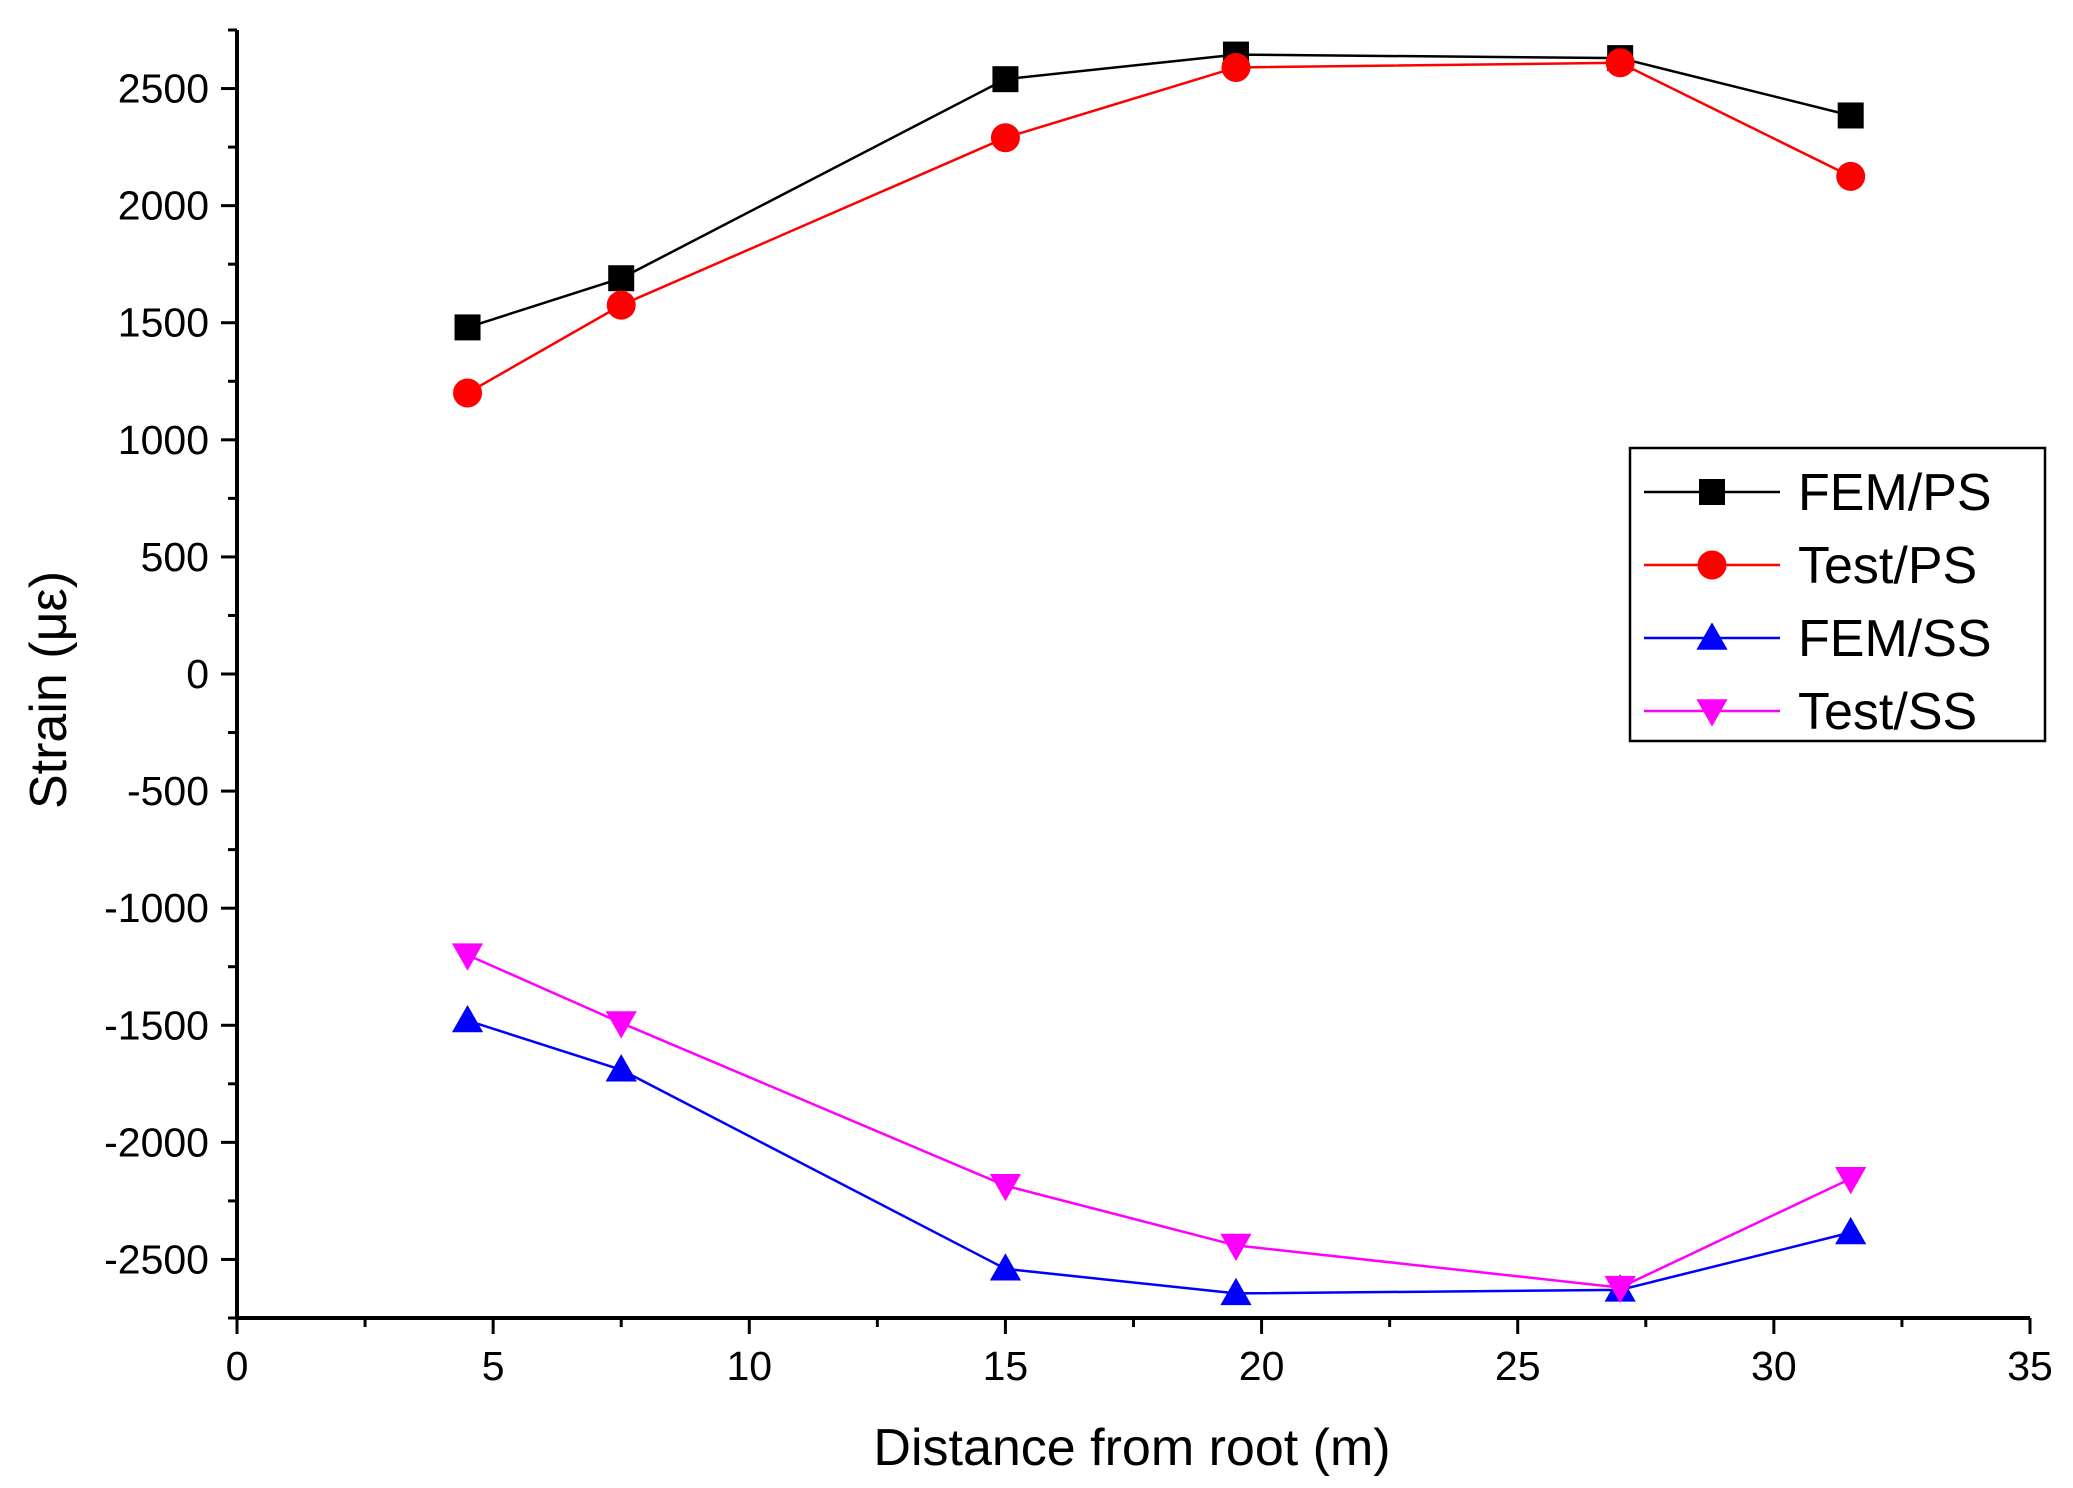 This screenshot has width=2073, height=1488. What do you see at coordinates (1895, 493) in the screenshot?
I see `legend-label-fem-ps: FEM/PS` at bounding box center [1895, 493].